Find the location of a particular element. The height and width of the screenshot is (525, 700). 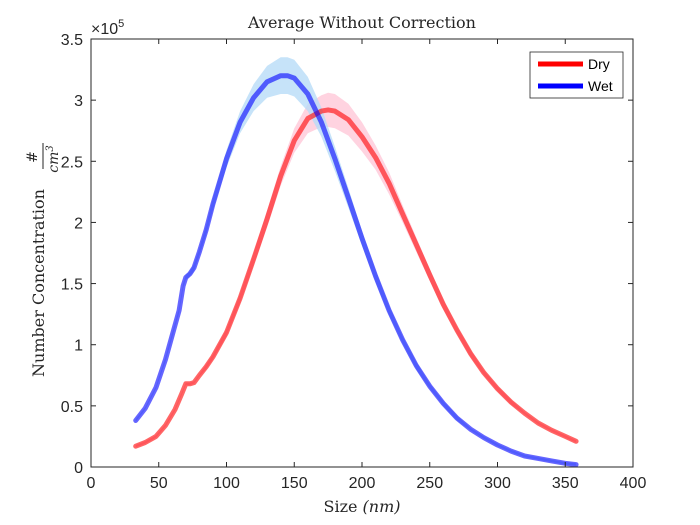

y-tick-label: 2.5 is located at coordinates (72, 162).